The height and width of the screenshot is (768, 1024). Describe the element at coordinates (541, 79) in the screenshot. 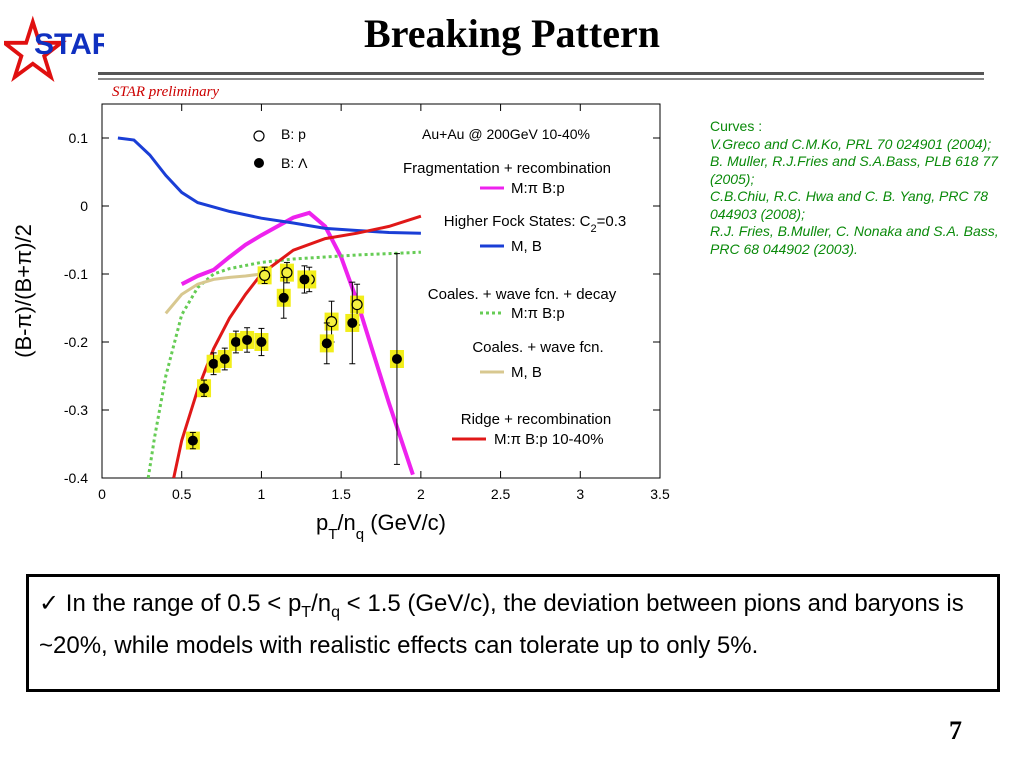

I see `title-rule-bottom` at that location.